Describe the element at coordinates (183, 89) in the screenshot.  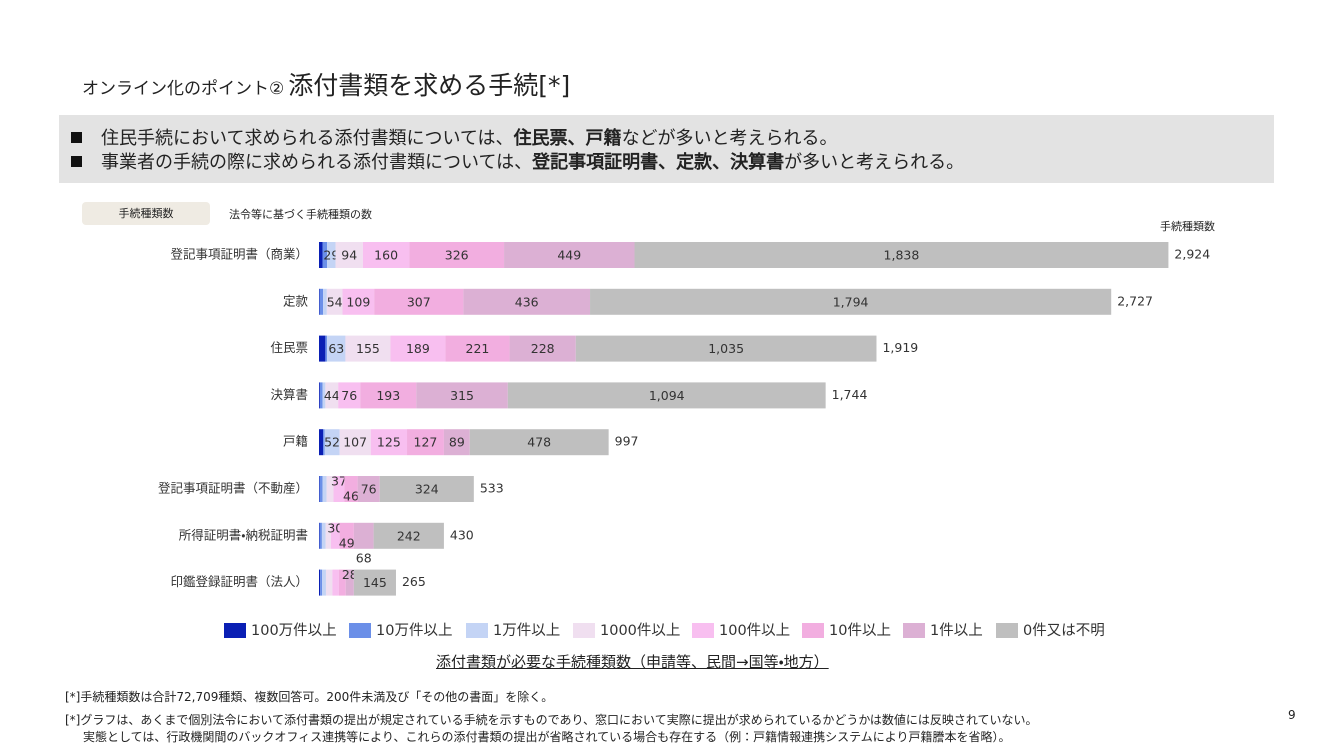
I see `title-prefix: オンライン化のポイント②` at that location.